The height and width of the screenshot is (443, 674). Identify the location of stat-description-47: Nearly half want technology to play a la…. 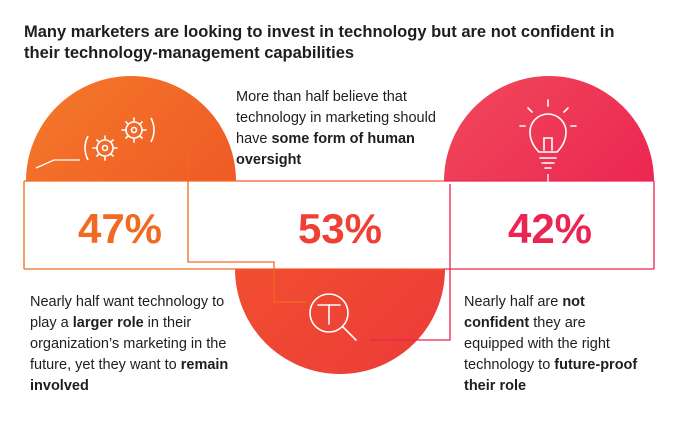
(135, 344).